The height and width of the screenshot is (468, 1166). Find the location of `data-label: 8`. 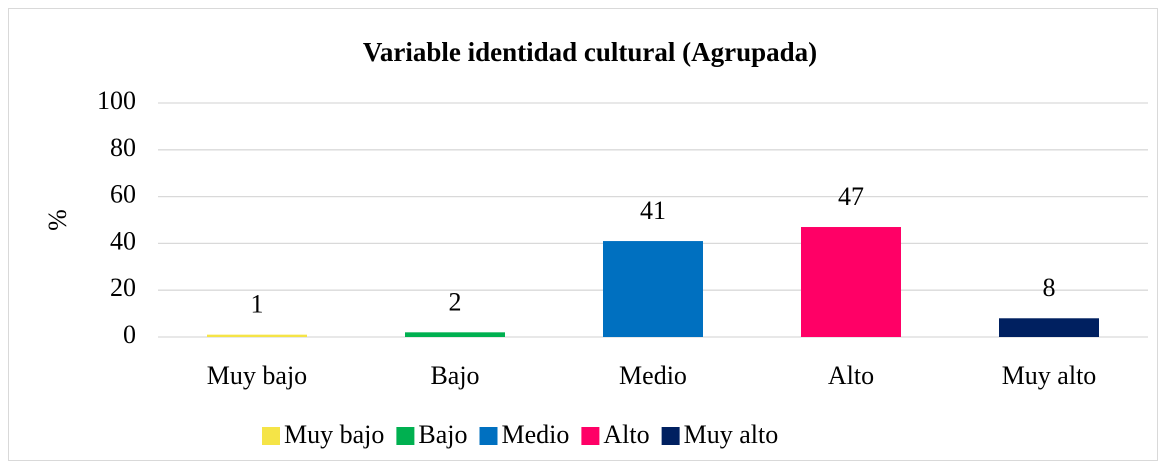

data-label: 8 is located at coordinates (1049, 287).